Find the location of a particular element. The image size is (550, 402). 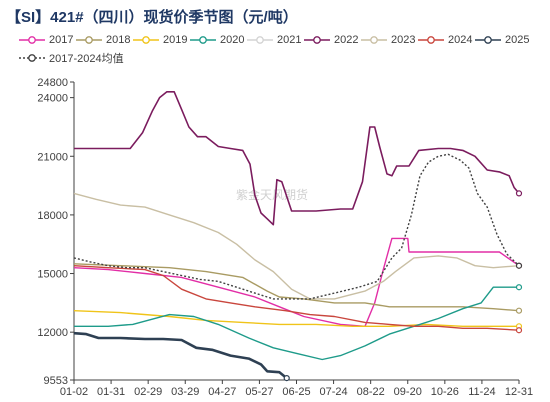

x-tick-label: 01-31 is located at coordinates (111, 392).